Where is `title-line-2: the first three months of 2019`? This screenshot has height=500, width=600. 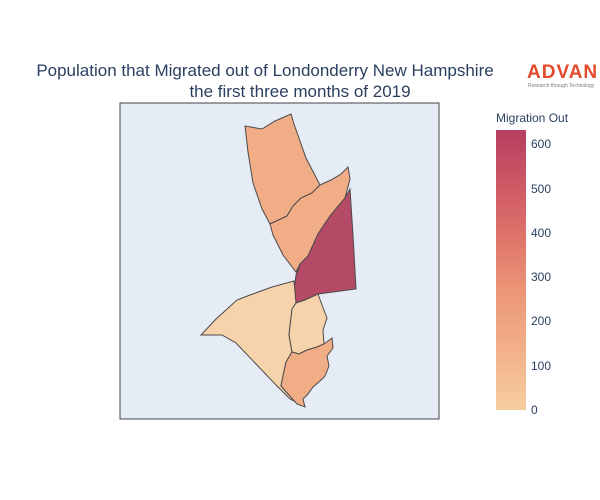
title-line-2: the first three months of 2019 is located at coordinates (300, 91).